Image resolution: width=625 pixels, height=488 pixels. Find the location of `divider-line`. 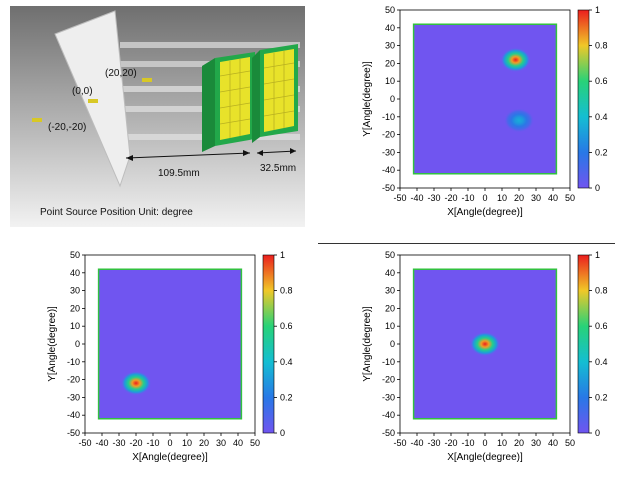

divider-line is located at coordinates (466, 243).